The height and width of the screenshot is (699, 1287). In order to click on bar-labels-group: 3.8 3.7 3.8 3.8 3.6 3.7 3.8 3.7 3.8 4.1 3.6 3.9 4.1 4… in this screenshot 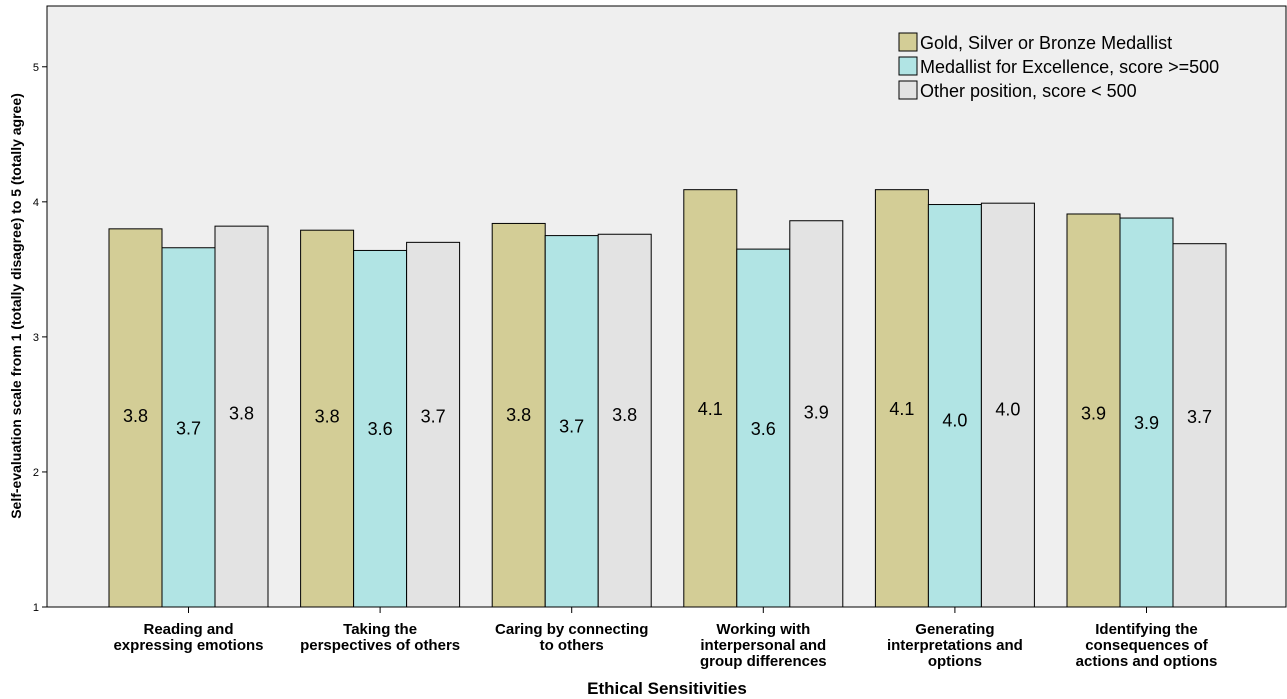, I will do `click(667, 419)`.